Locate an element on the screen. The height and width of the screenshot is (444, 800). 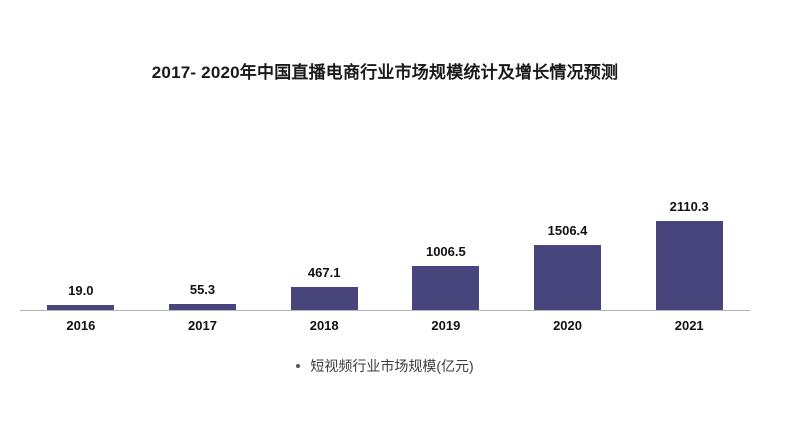
bar-value-label: 2110.3 is located at coordinates (689, 206).